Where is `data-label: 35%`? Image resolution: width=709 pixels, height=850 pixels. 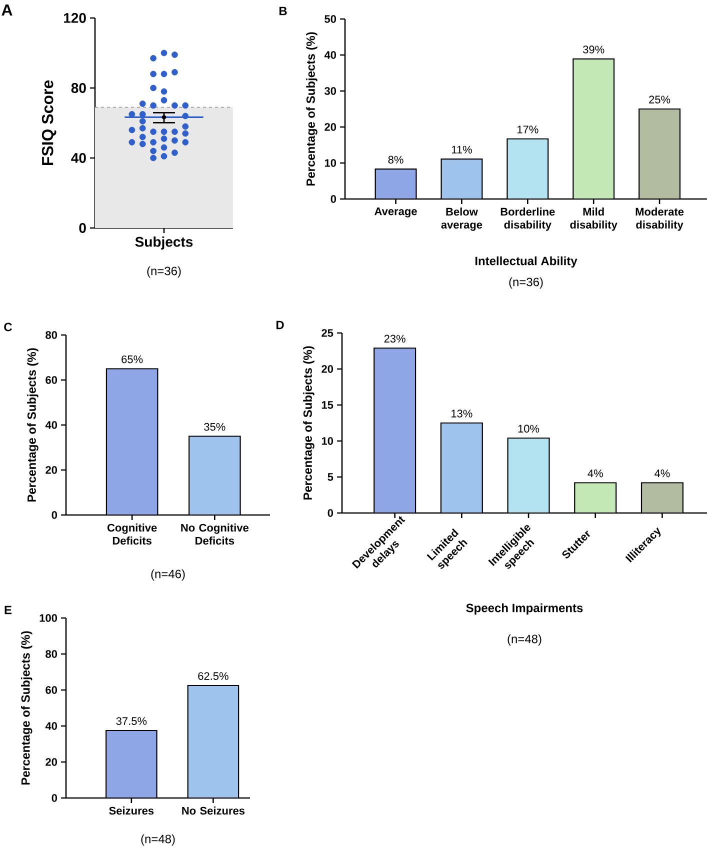
data-label: 35% is located at coordinates (215, 426).